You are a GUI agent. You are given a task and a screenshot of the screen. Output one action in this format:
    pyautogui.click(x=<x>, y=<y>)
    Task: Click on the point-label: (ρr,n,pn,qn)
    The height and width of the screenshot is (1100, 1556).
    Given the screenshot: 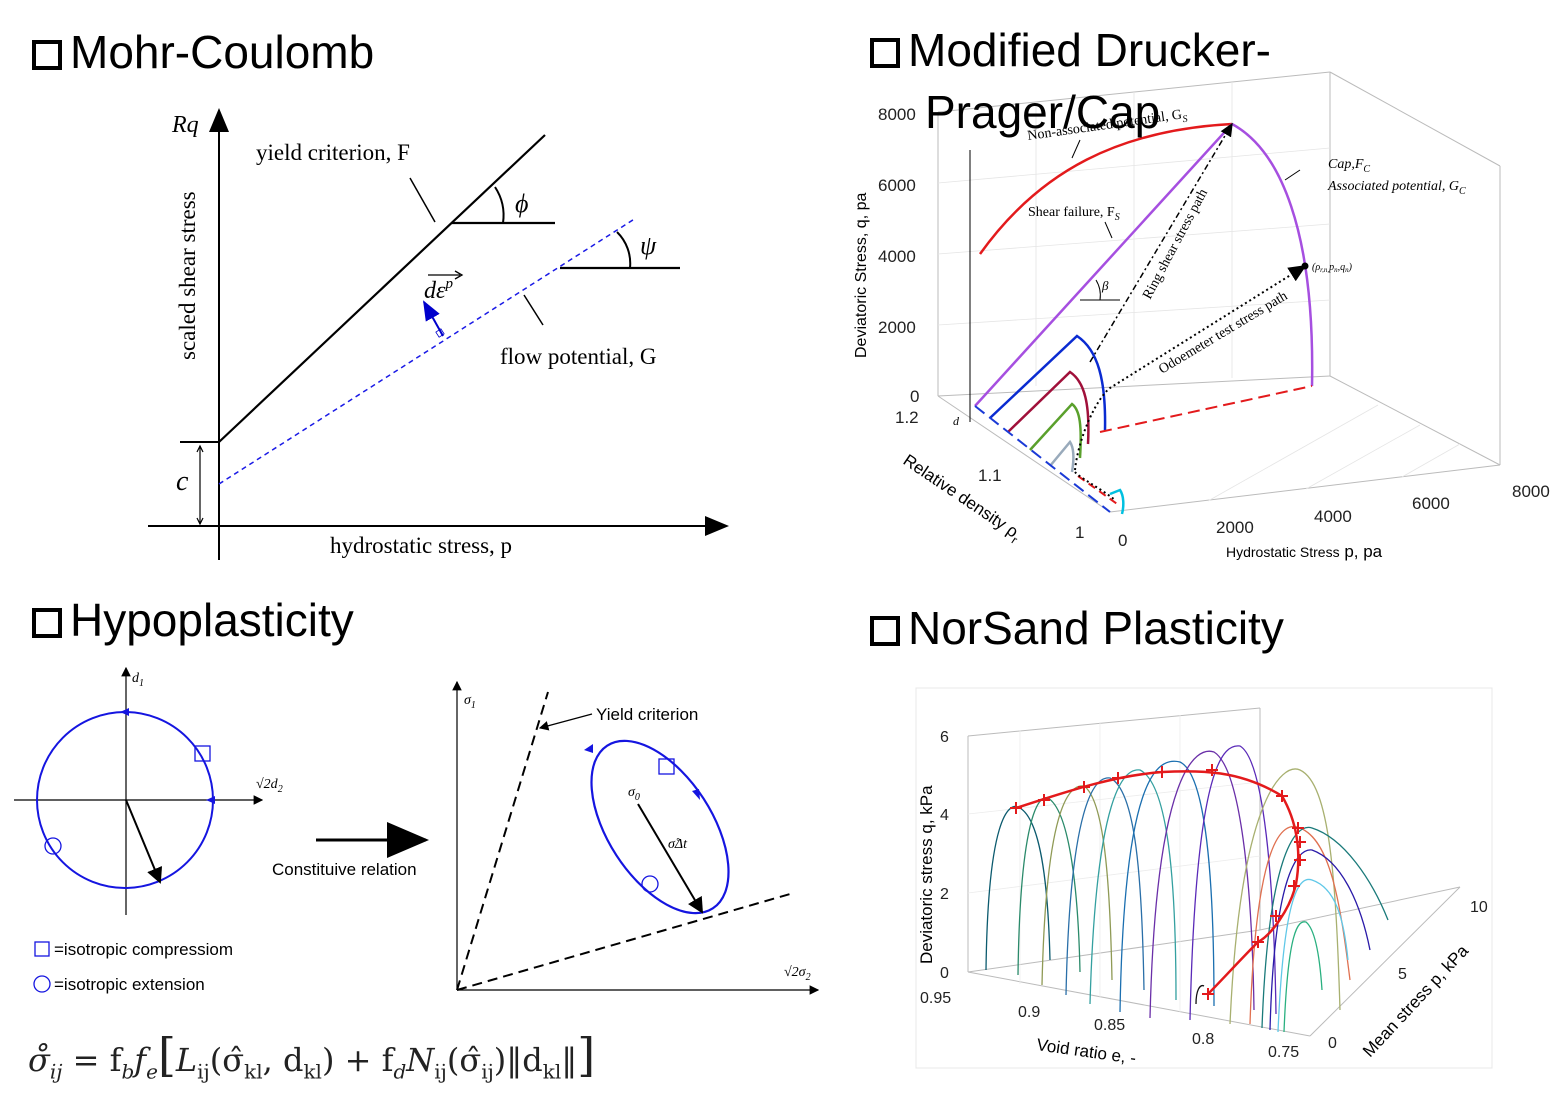 What is the action you would take?
    pyautogui.click(x=1332, y=268)
    